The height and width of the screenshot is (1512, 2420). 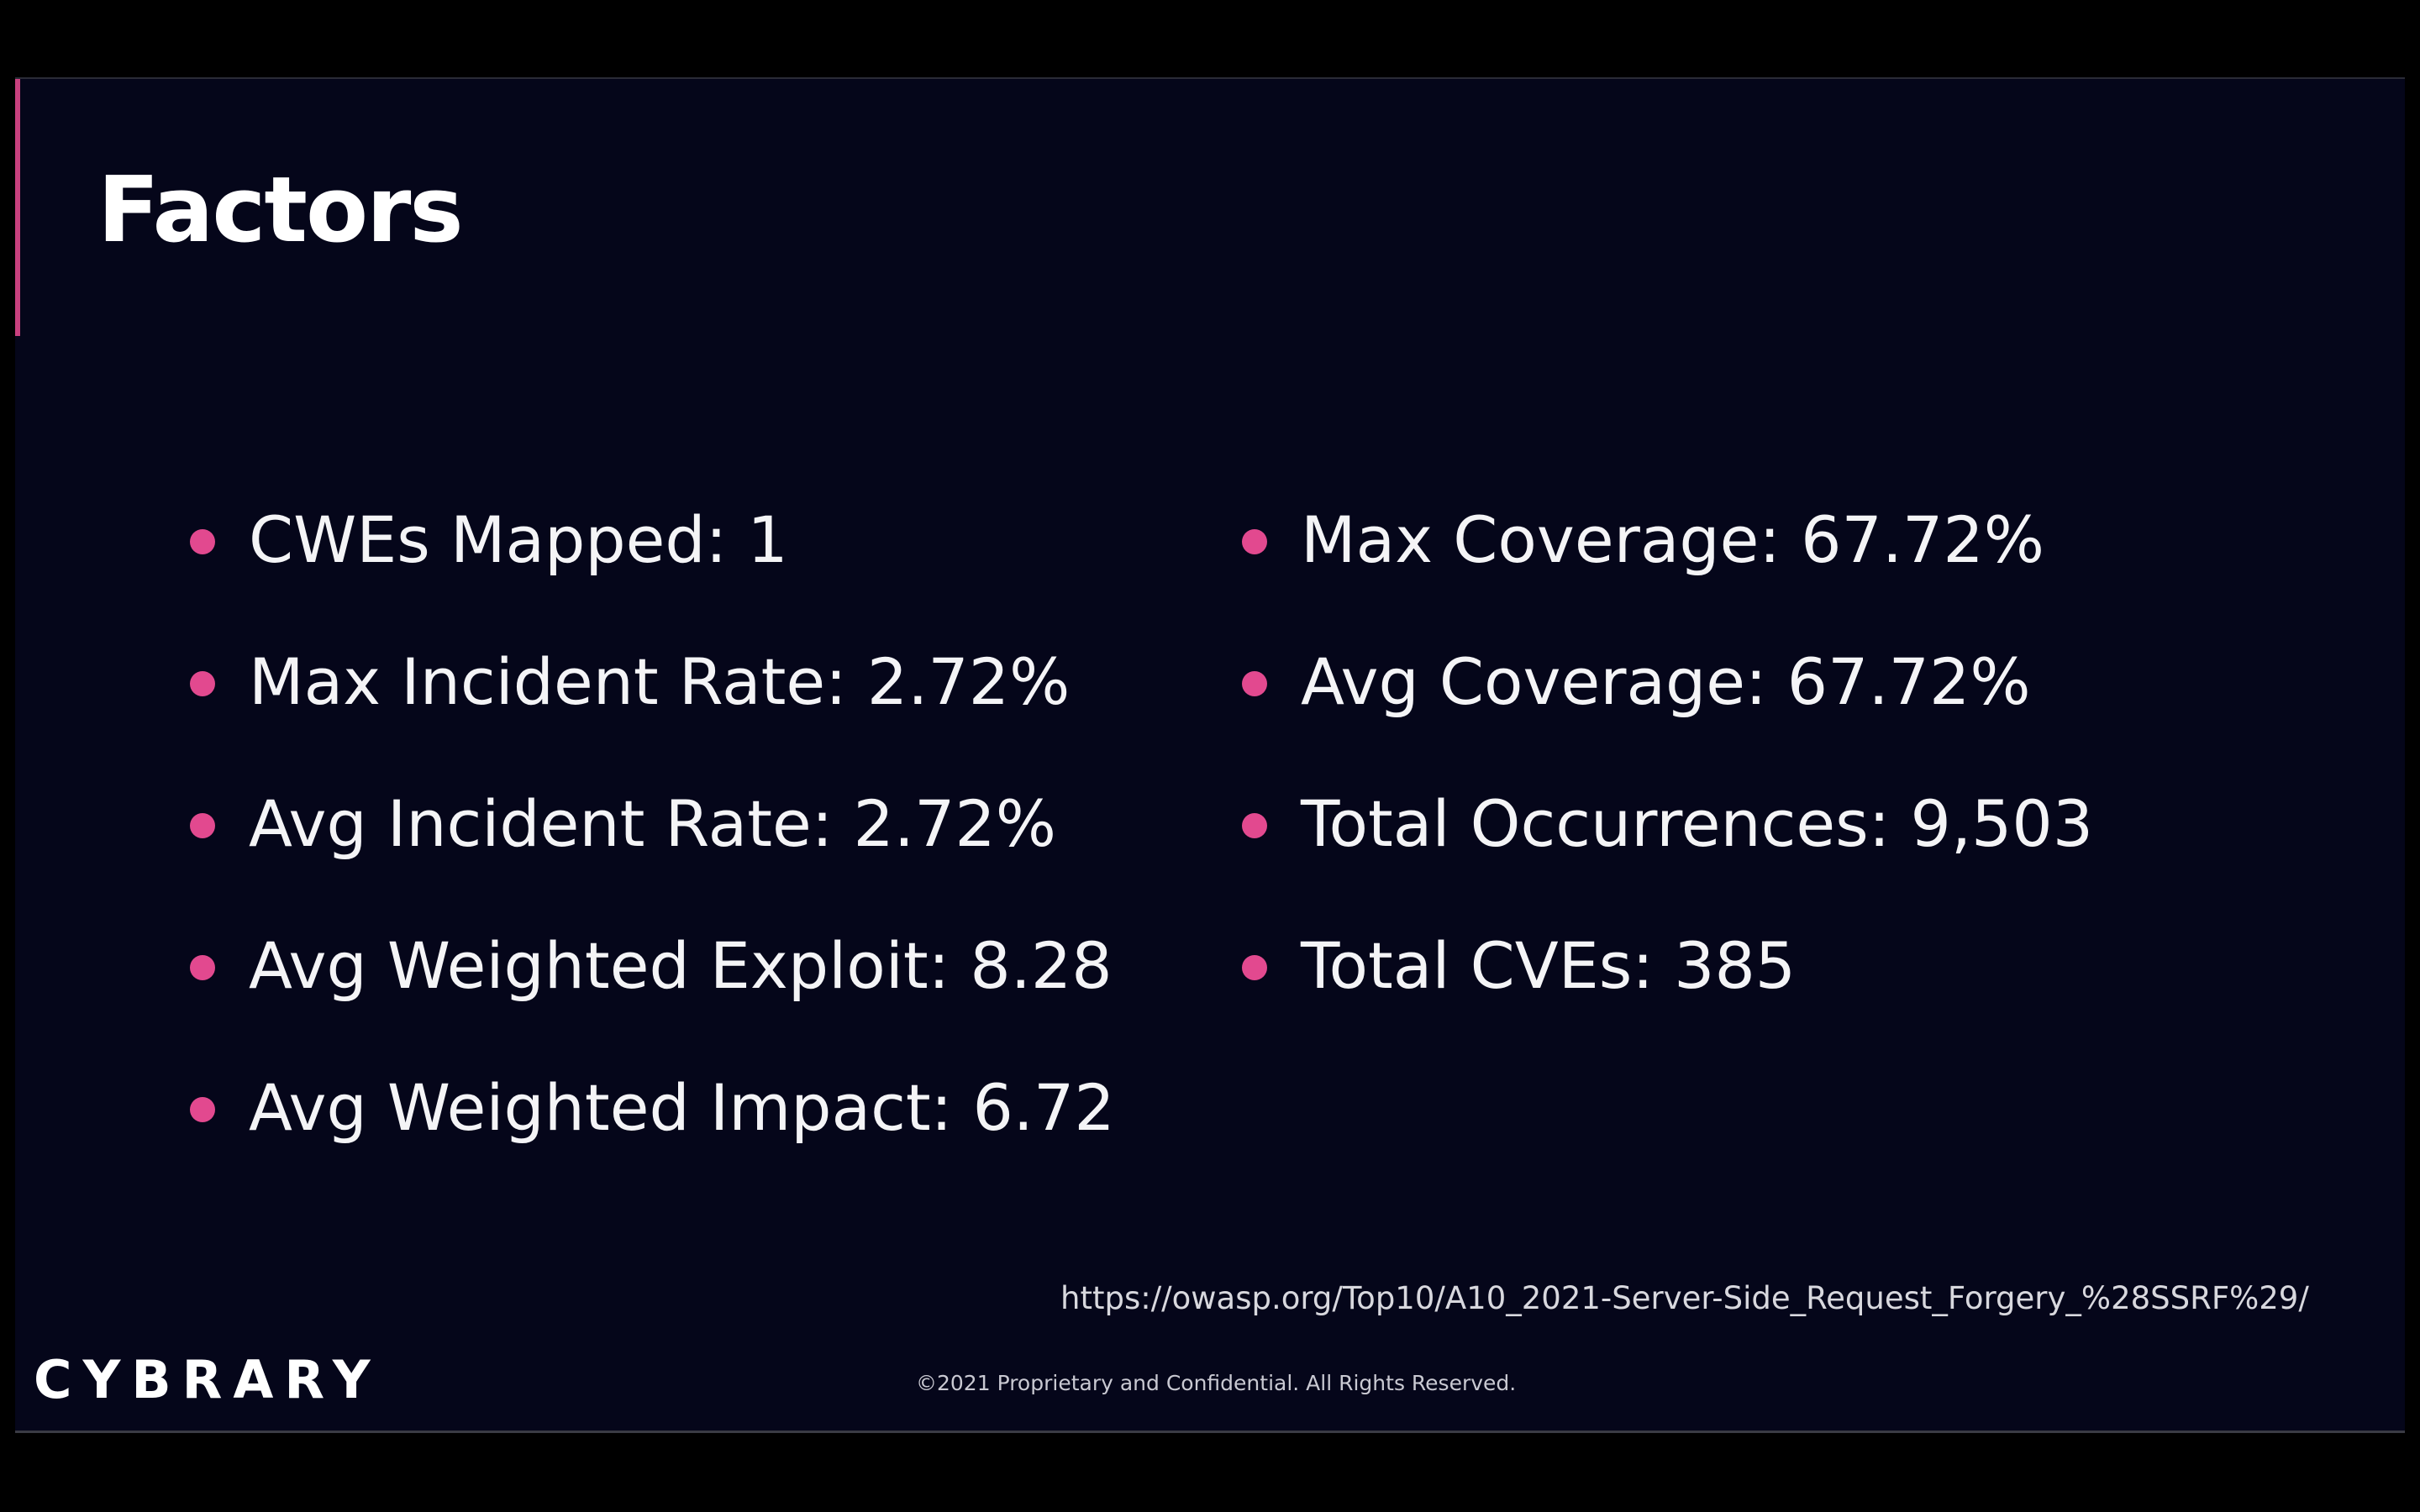 I want to click on list-item: Avg Coverage: 67.72%, so click(x=1667, y=712).